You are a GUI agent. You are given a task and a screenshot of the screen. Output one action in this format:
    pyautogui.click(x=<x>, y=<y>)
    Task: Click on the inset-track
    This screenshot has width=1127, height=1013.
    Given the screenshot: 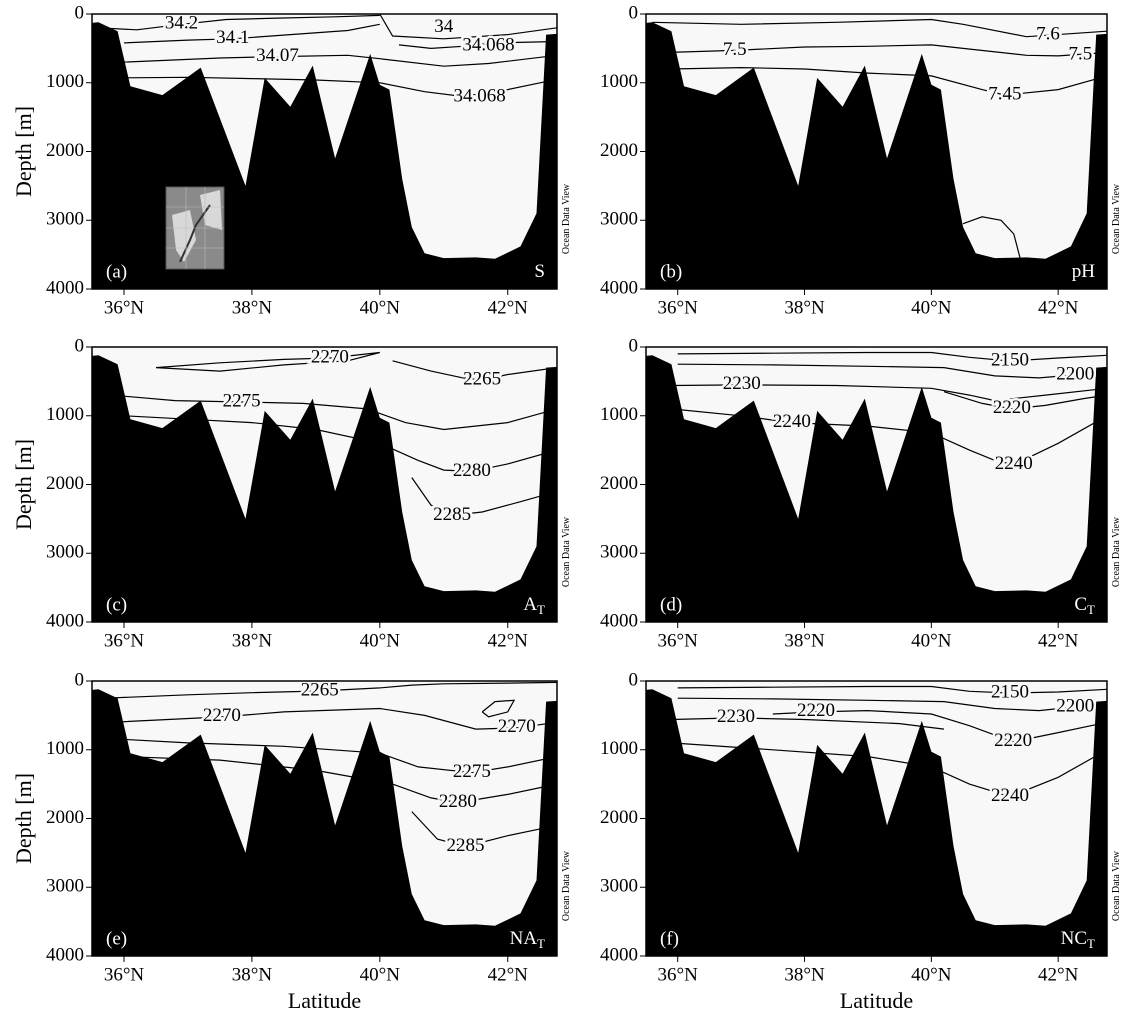 What is the action you would take?
    pyautogui.click(x=195, y=233)
    